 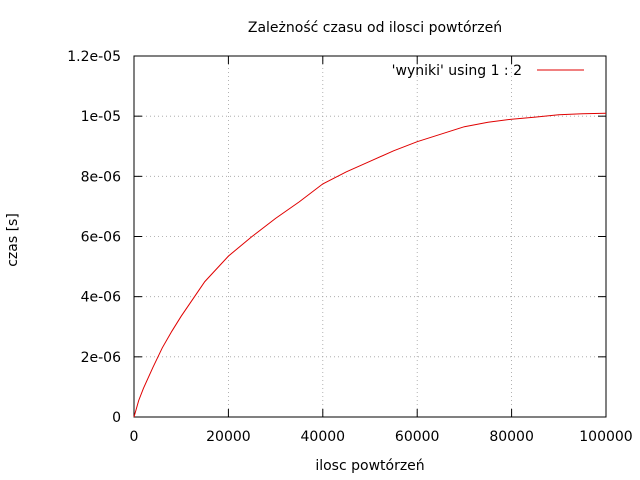 What do you see at coordinates (375, 28) in the screenshot?
I see `chart-title: Zależność czasu od ilosci powtórzeń` at bounding box center [375, 28].